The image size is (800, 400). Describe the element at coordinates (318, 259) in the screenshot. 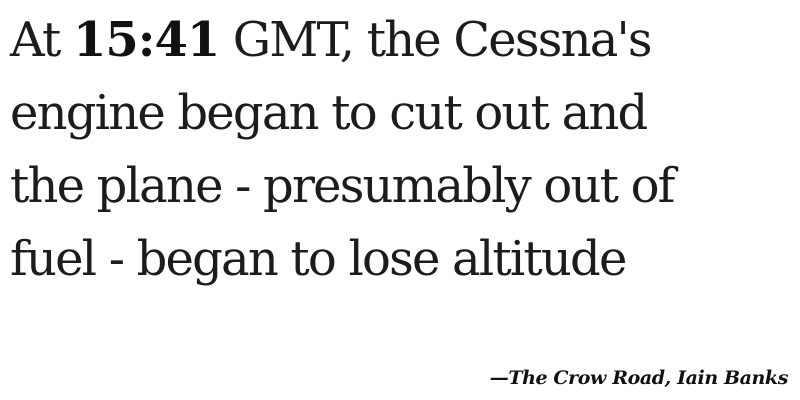

I see `quote-line-4: fuel - began to lose altitude` at that location.